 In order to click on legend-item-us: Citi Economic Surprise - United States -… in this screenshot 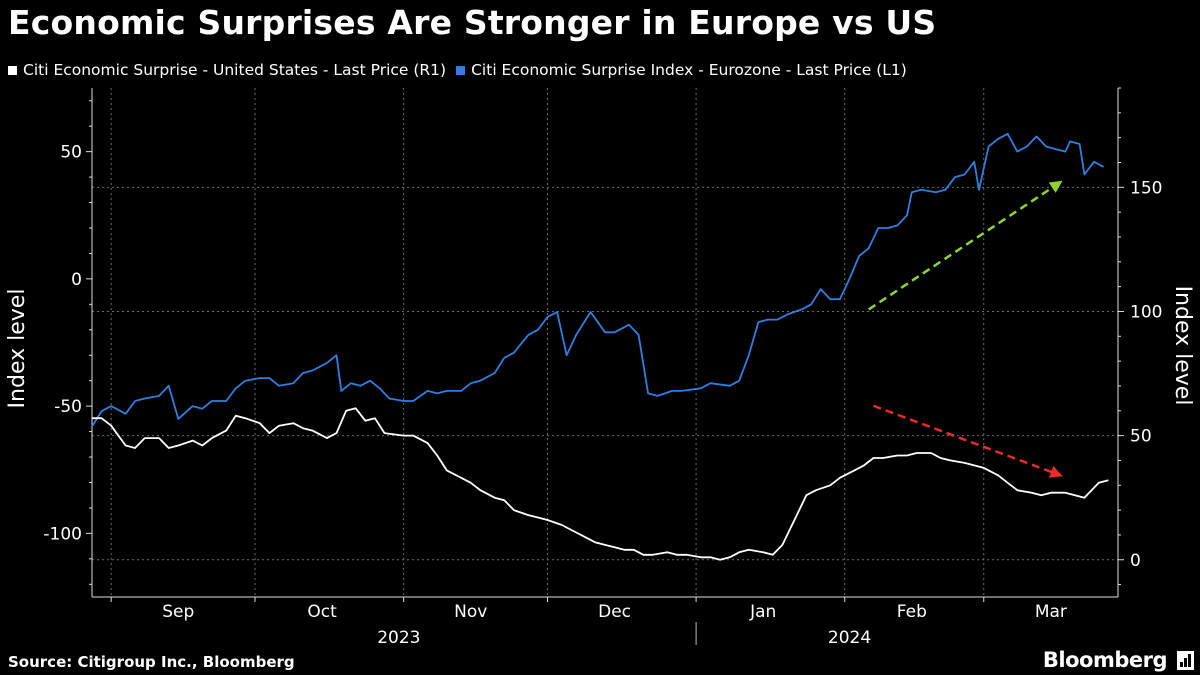, I will do `click(227, 70)`.